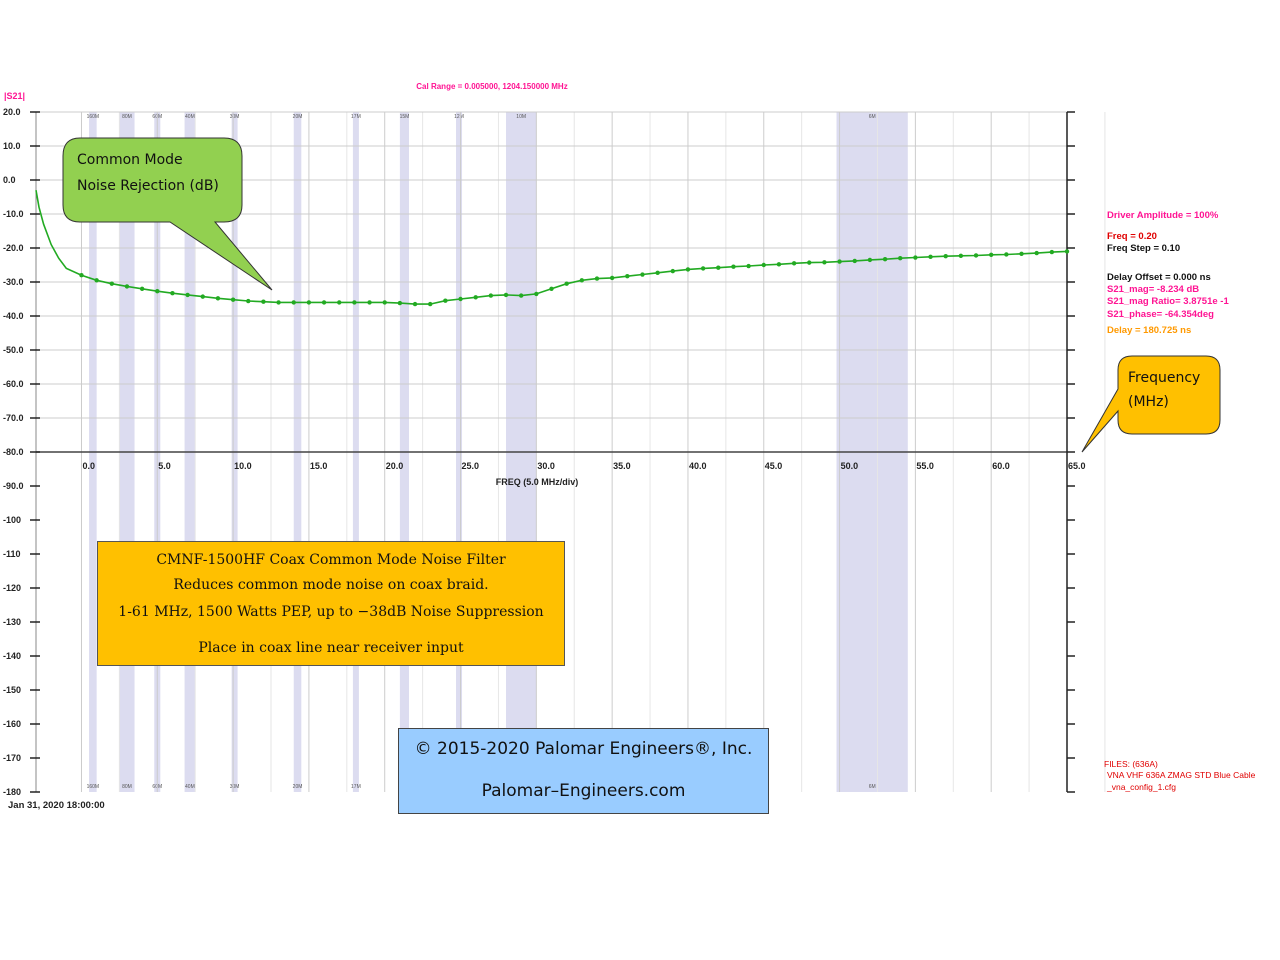 This screenshot has width=1280, height=960. What do you see at coordinates (774, 466) in the screenshot?
I see `x-tick-label-9: 45.0` at bounding box center [774, 466].